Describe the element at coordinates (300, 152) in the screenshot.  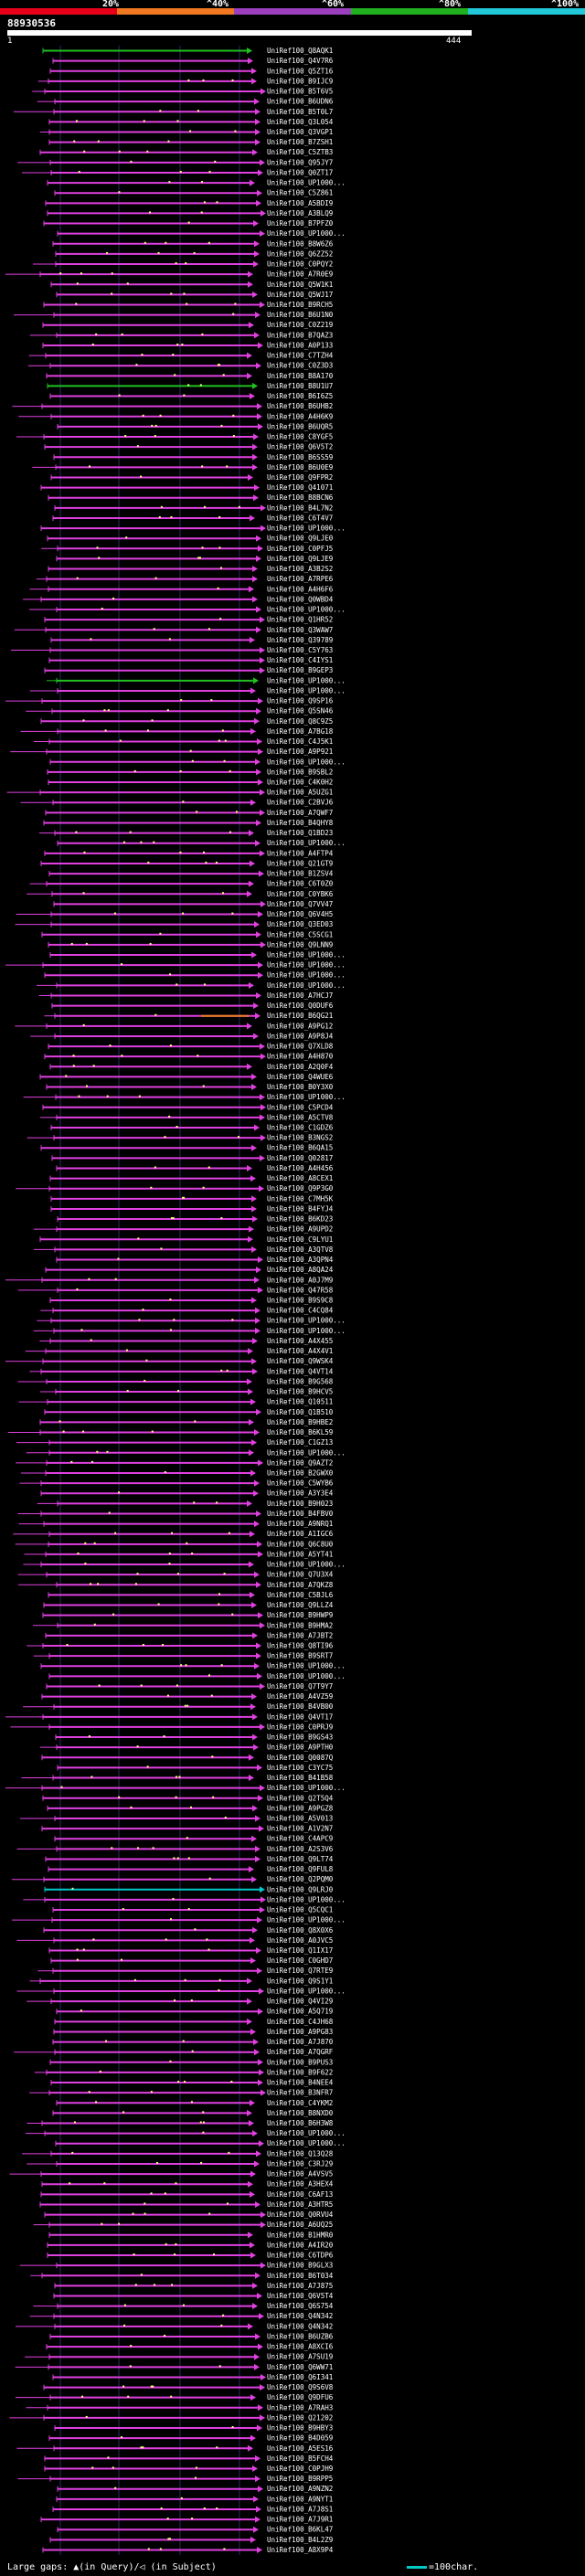
I see `hit-label: UniRef100_C5ZTB3` at that location.